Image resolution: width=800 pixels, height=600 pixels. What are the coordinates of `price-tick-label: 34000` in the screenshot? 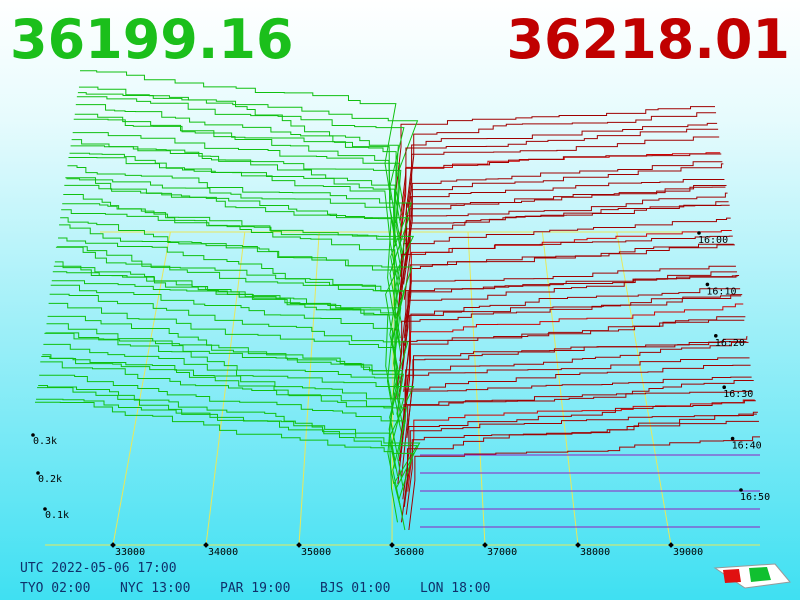 It's located at (223, 552).